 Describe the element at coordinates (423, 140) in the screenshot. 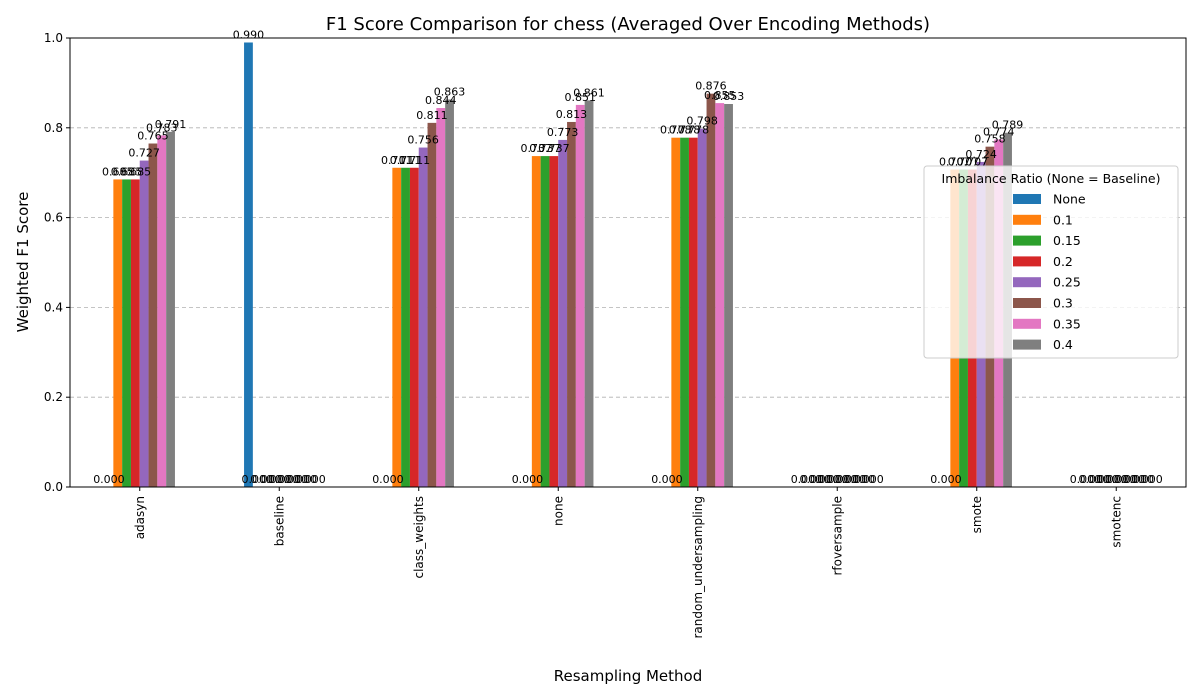

I see `bar-value-label: 0.756` at that location.